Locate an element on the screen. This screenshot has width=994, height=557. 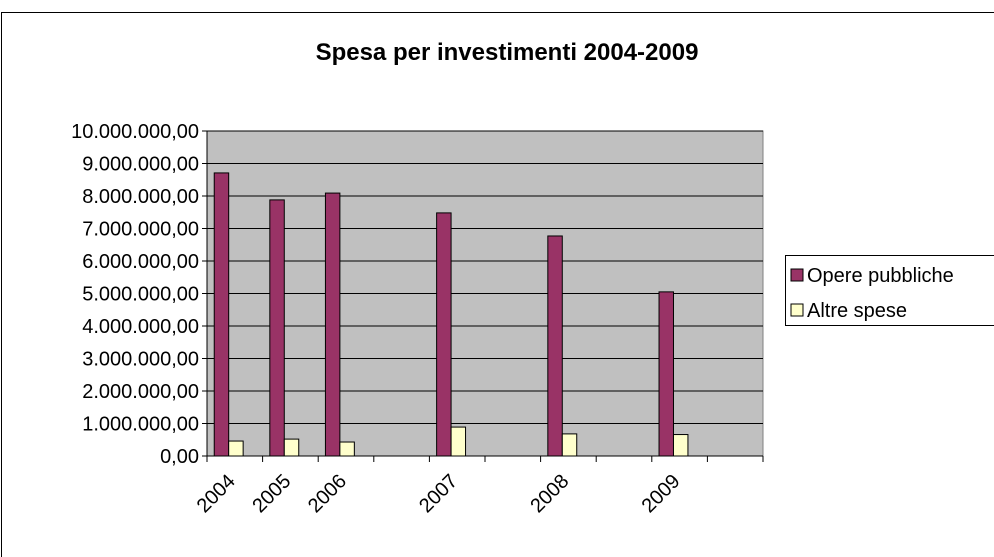
y-tick-label: 1.000.000,00 is located at coordinates (140, 425).